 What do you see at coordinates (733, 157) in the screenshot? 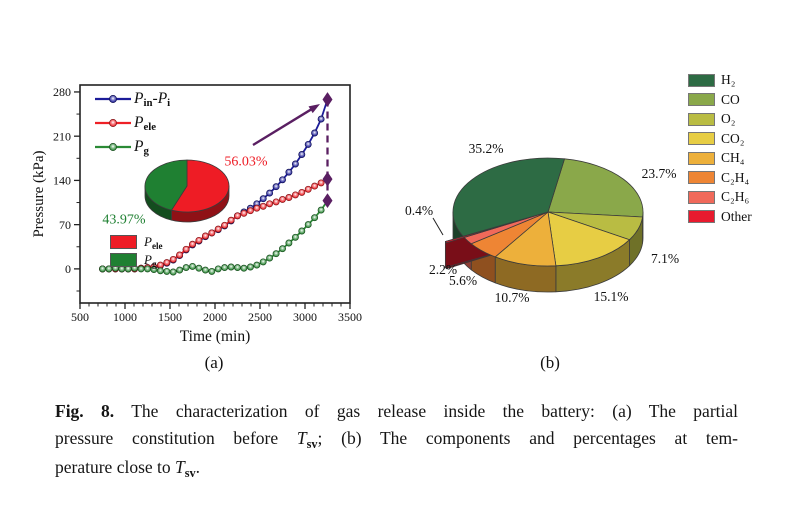
I see `pie-legend-label-CH4: CH₄` at bounding box center [733, 157].